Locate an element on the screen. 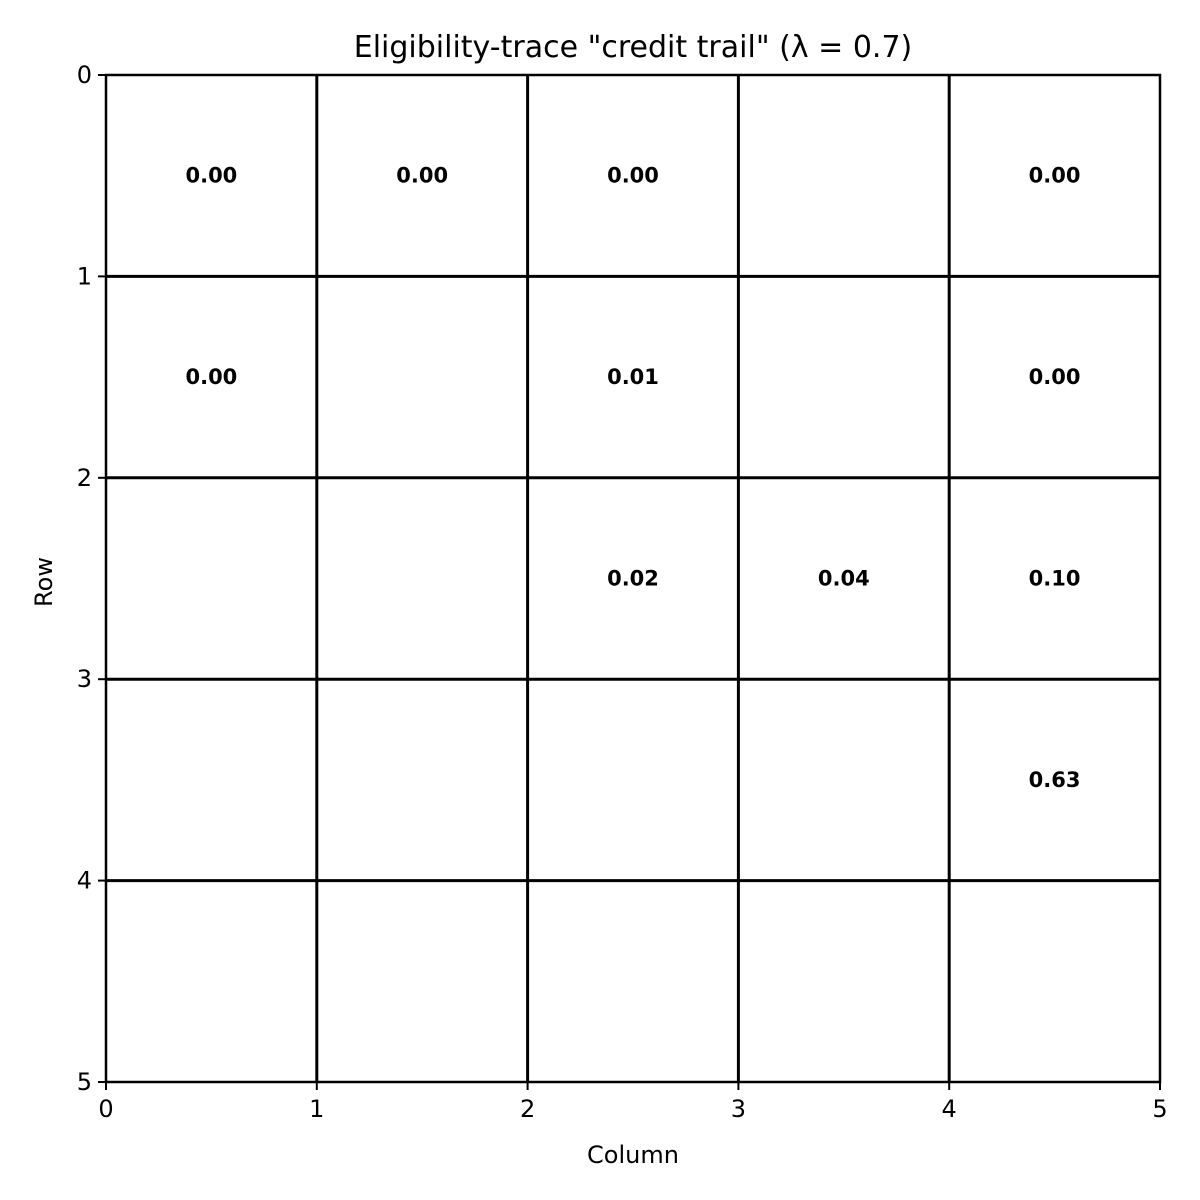 This screenshot has width=1200, height=1200. cell-value-label: 0.04 is located at coordinates (844, 579).